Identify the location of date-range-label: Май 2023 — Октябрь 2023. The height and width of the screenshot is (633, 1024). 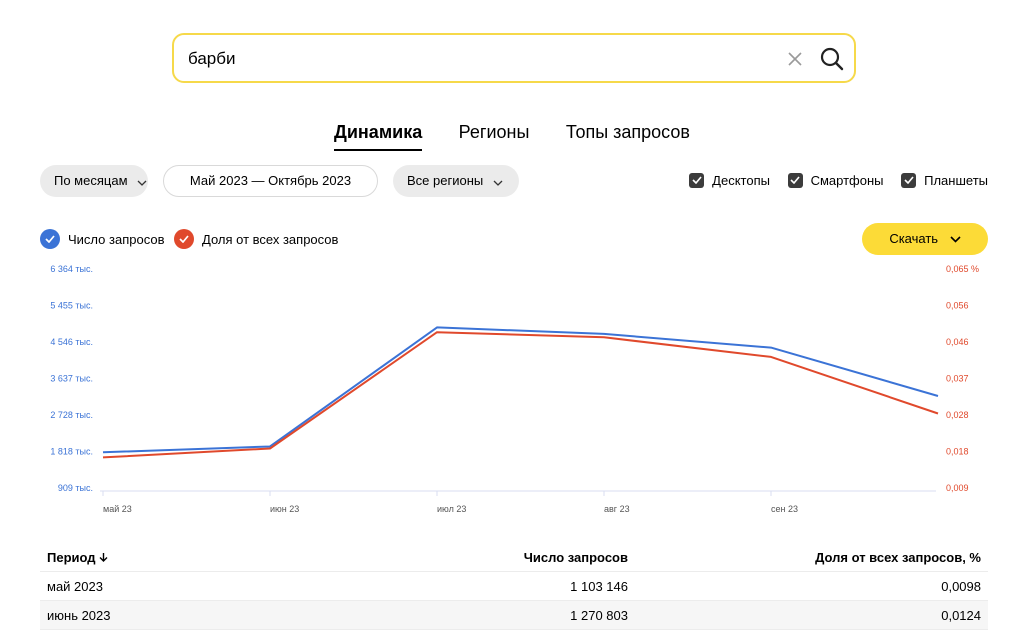
(270, 180).